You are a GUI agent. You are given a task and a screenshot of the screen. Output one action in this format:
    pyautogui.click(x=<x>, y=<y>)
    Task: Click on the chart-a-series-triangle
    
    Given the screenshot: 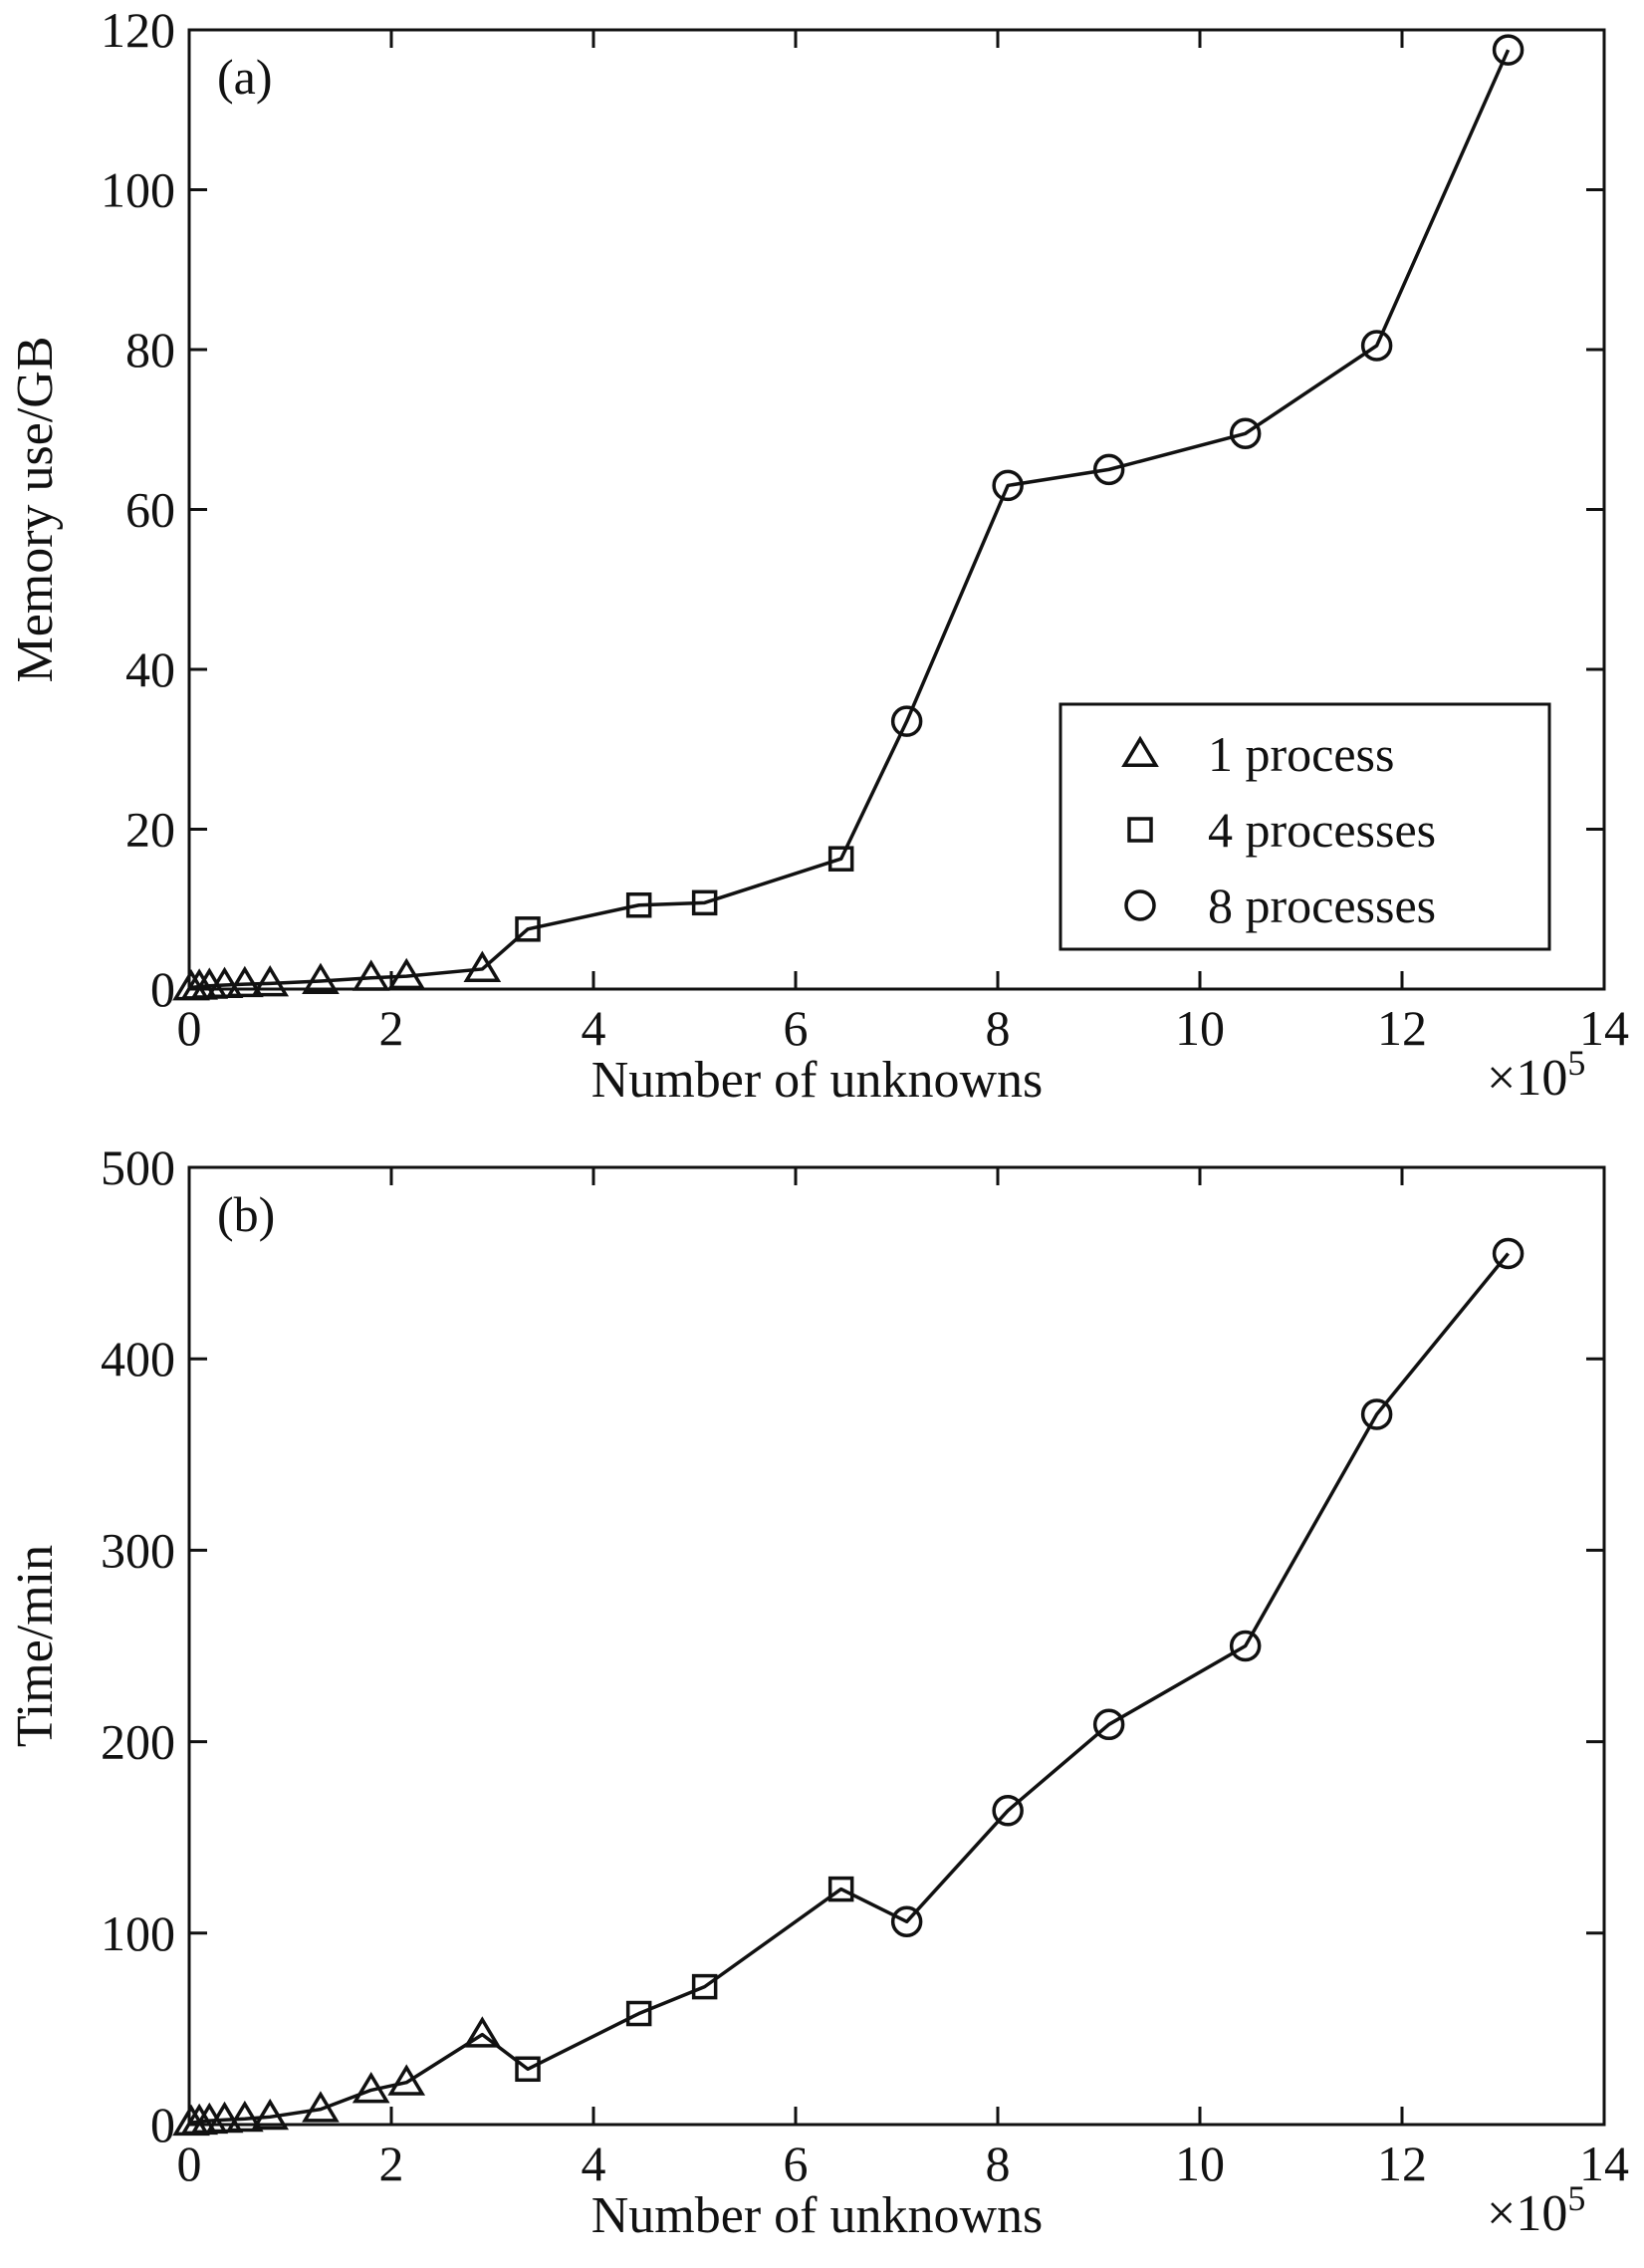 What is the action you would take?
    pyautogui.click(x=337, y=975)
    